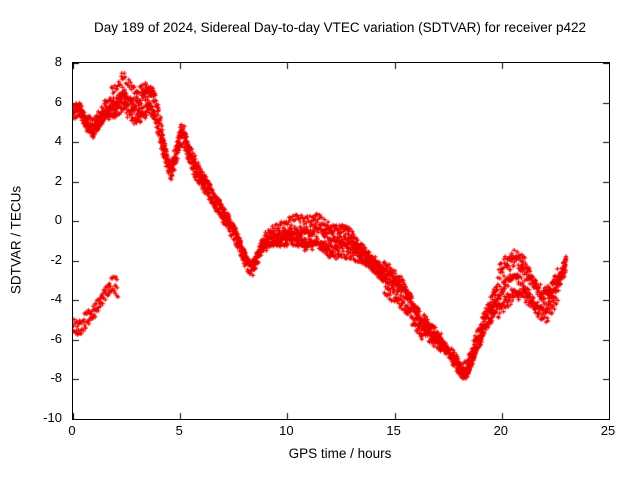 The image size is (640, 480). I want to click on y-tick-label: 6, so click(58, 101).